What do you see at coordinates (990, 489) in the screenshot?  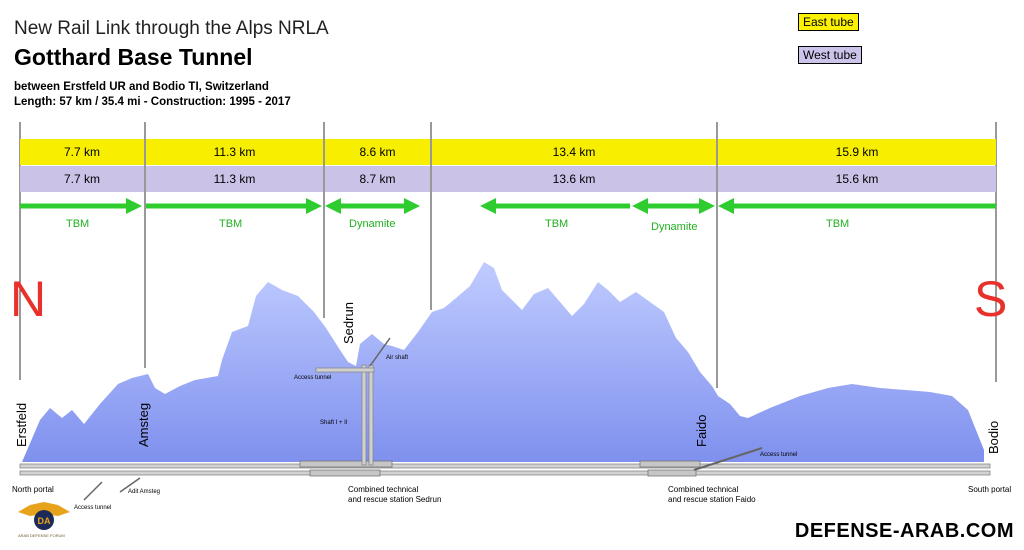 I see `south-portal-label: South portal` at bounding box center [990, 489].